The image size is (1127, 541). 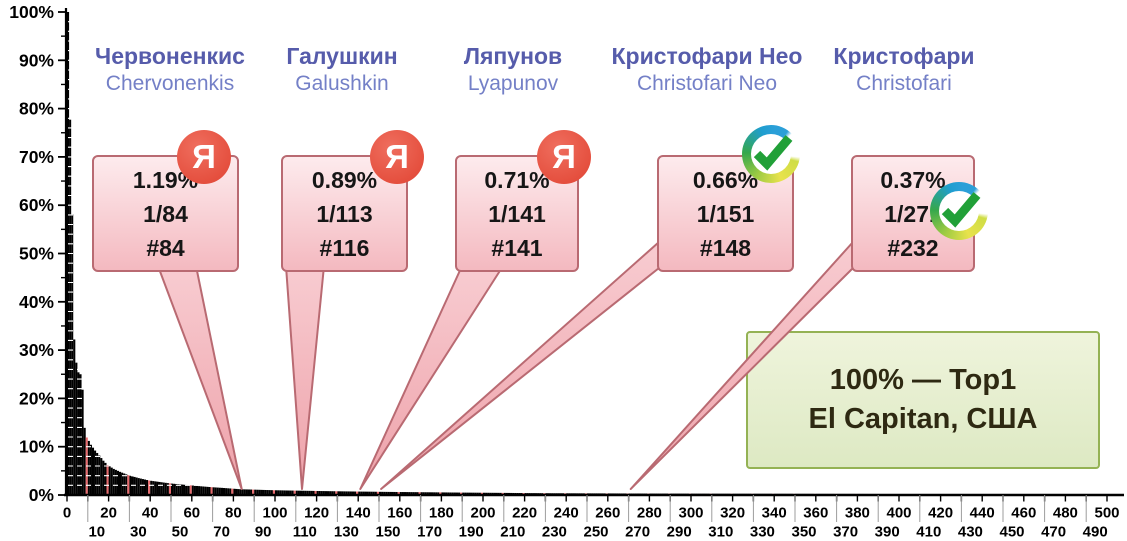 I want to click on x-tick-label-top: 240, so click(x=566, y=513).